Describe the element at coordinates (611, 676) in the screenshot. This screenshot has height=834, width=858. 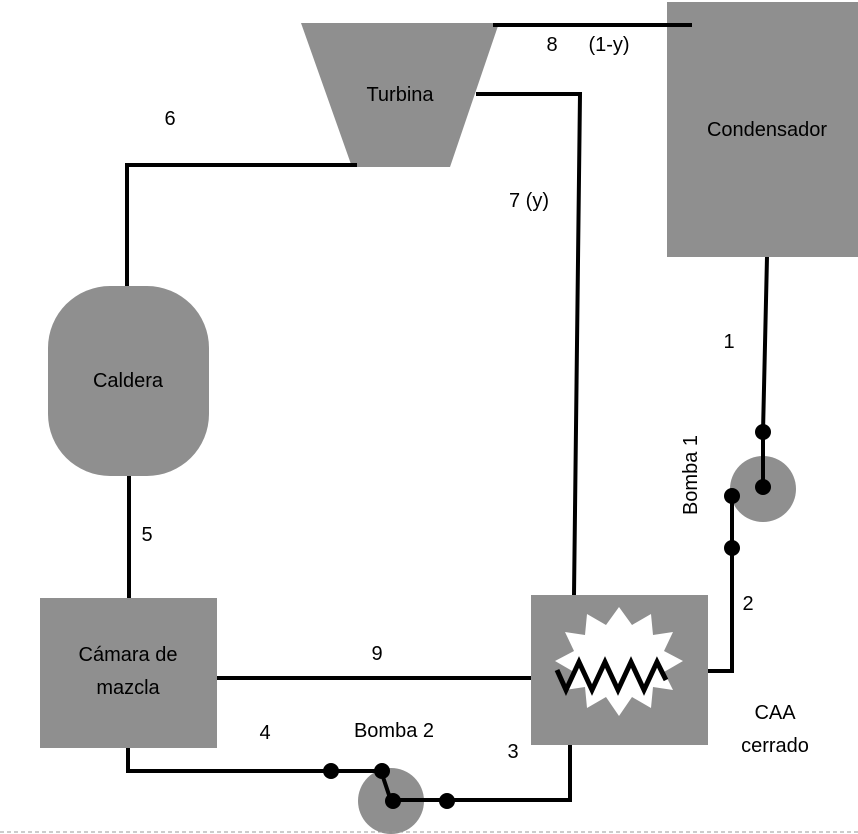
I see `heater-coil` at that location.